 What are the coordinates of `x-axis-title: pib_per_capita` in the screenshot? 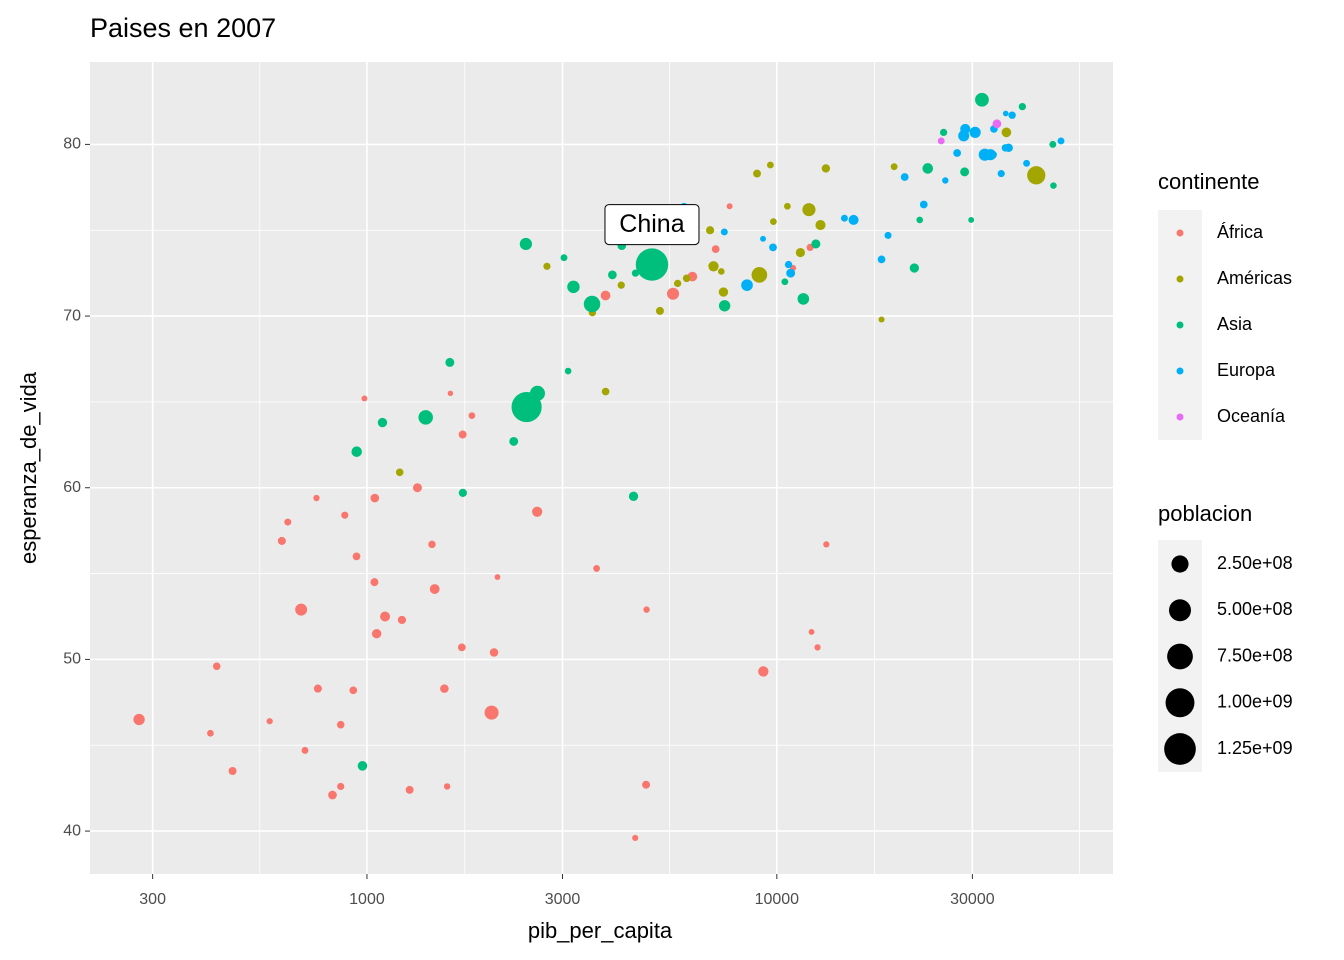 It's located at (600, 930).